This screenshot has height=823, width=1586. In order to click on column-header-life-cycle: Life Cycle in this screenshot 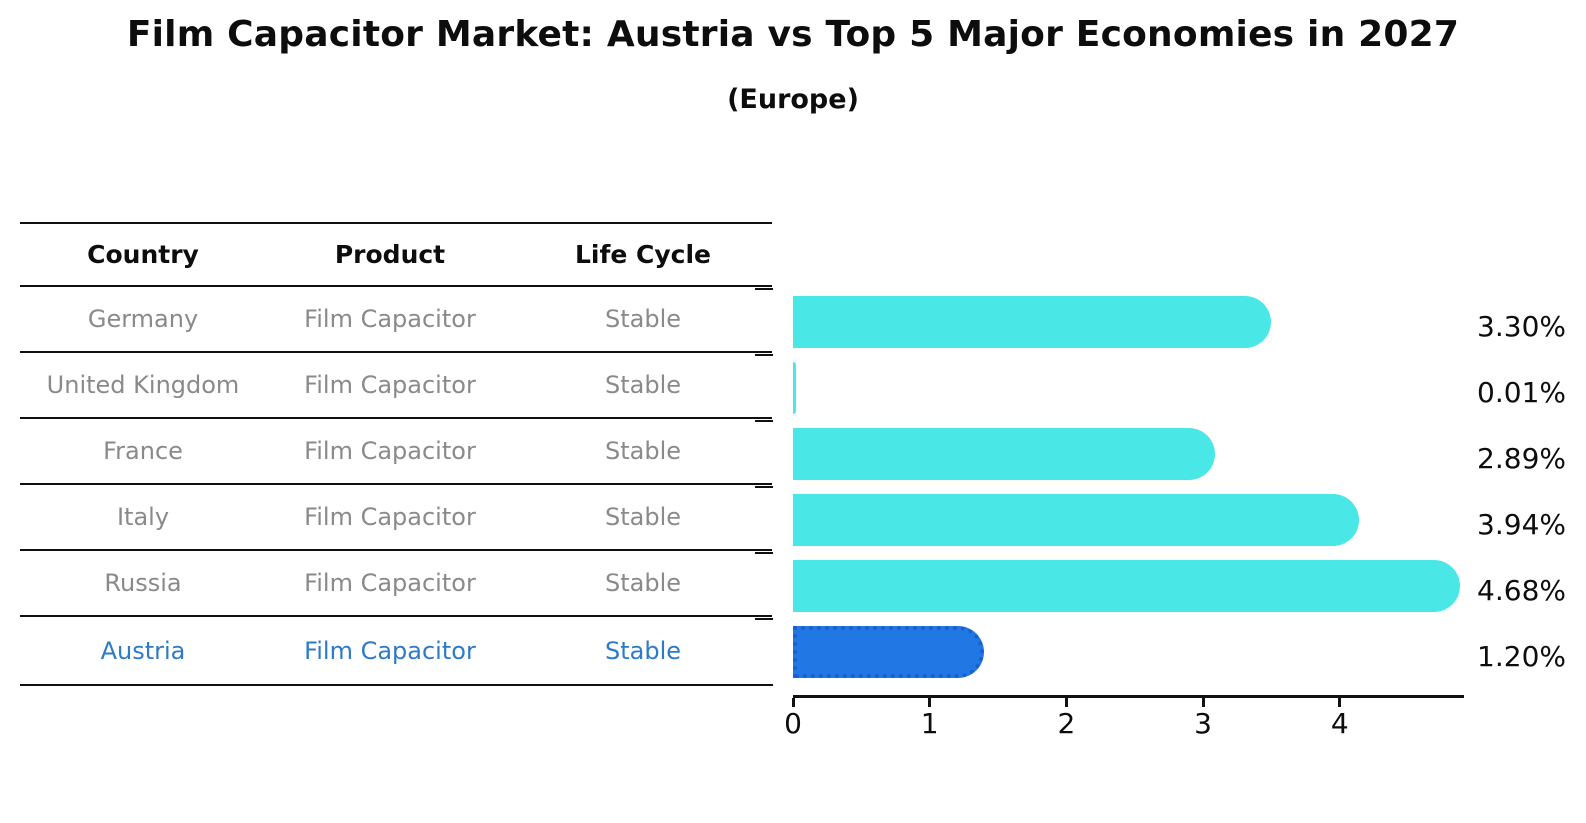, I will do `click(643, 254)`.